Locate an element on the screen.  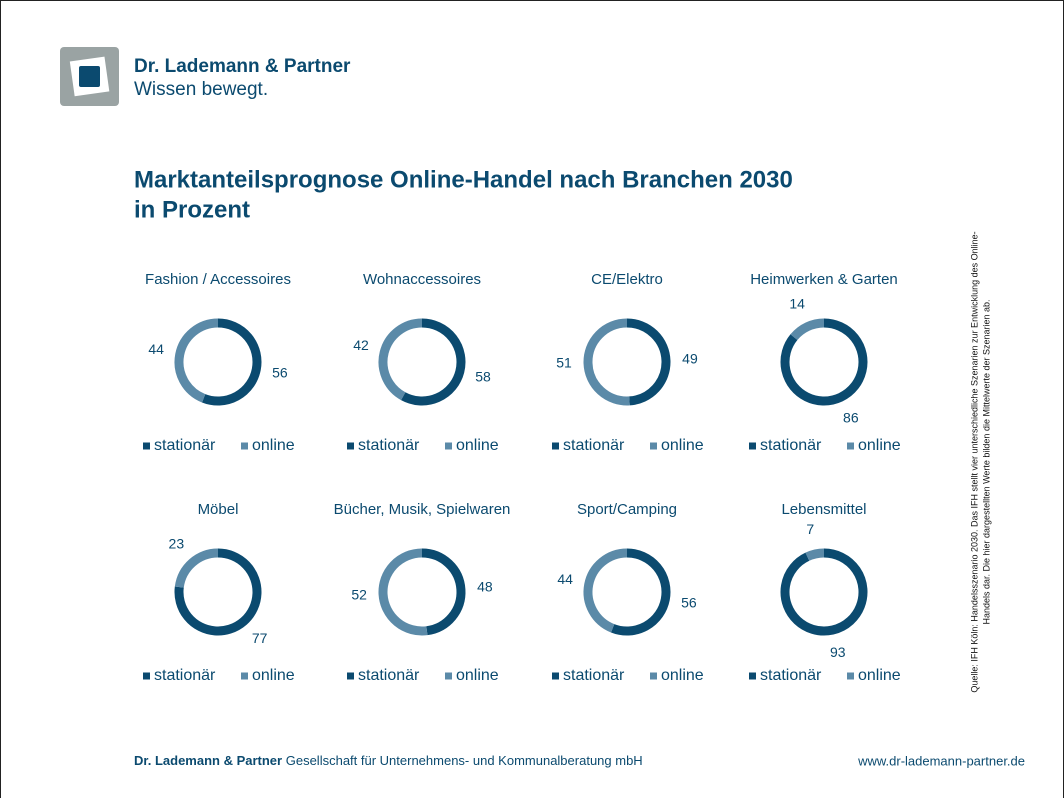
chart-title: Wohnaccessoires is located at coordinates (422, 279).